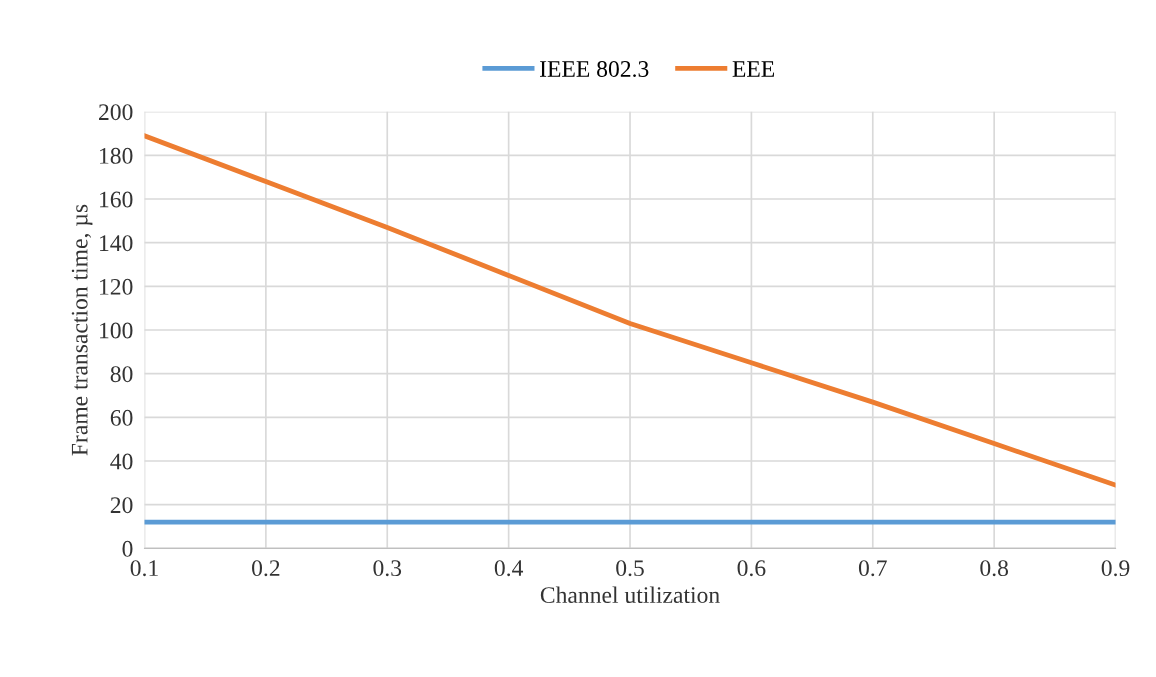 This screenshot has width=1156, height=677. I want to click on x-tick-label: 0.2, so click(266, 568).